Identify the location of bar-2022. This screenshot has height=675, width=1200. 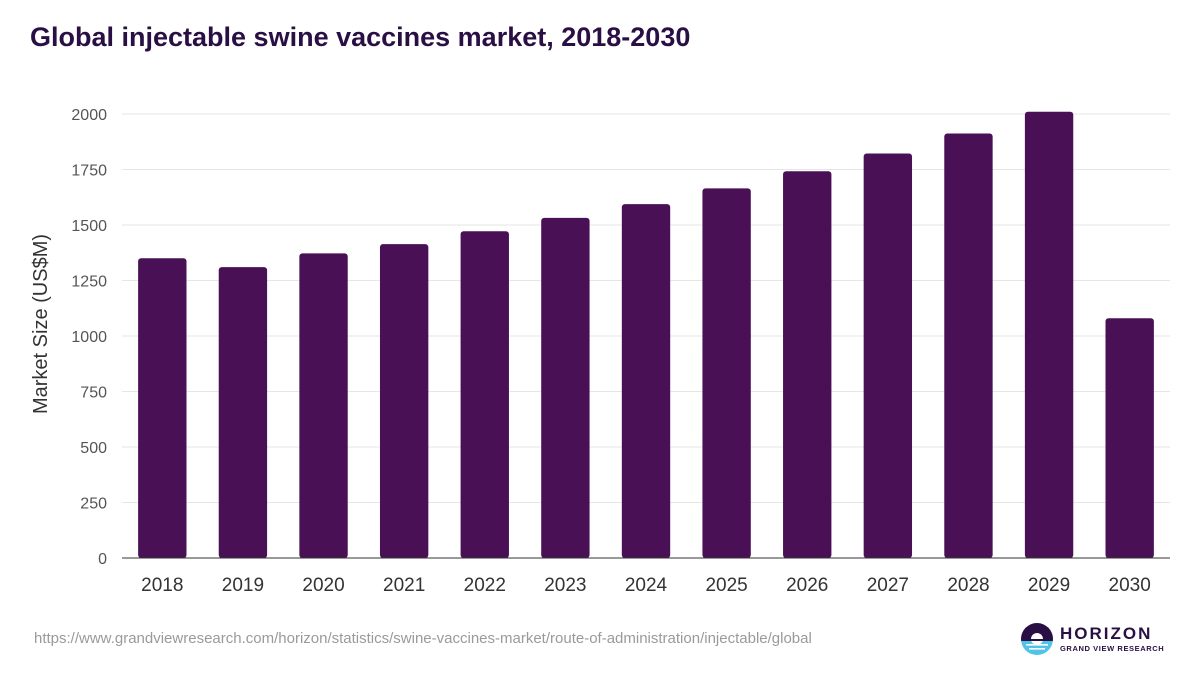
(484, 394).